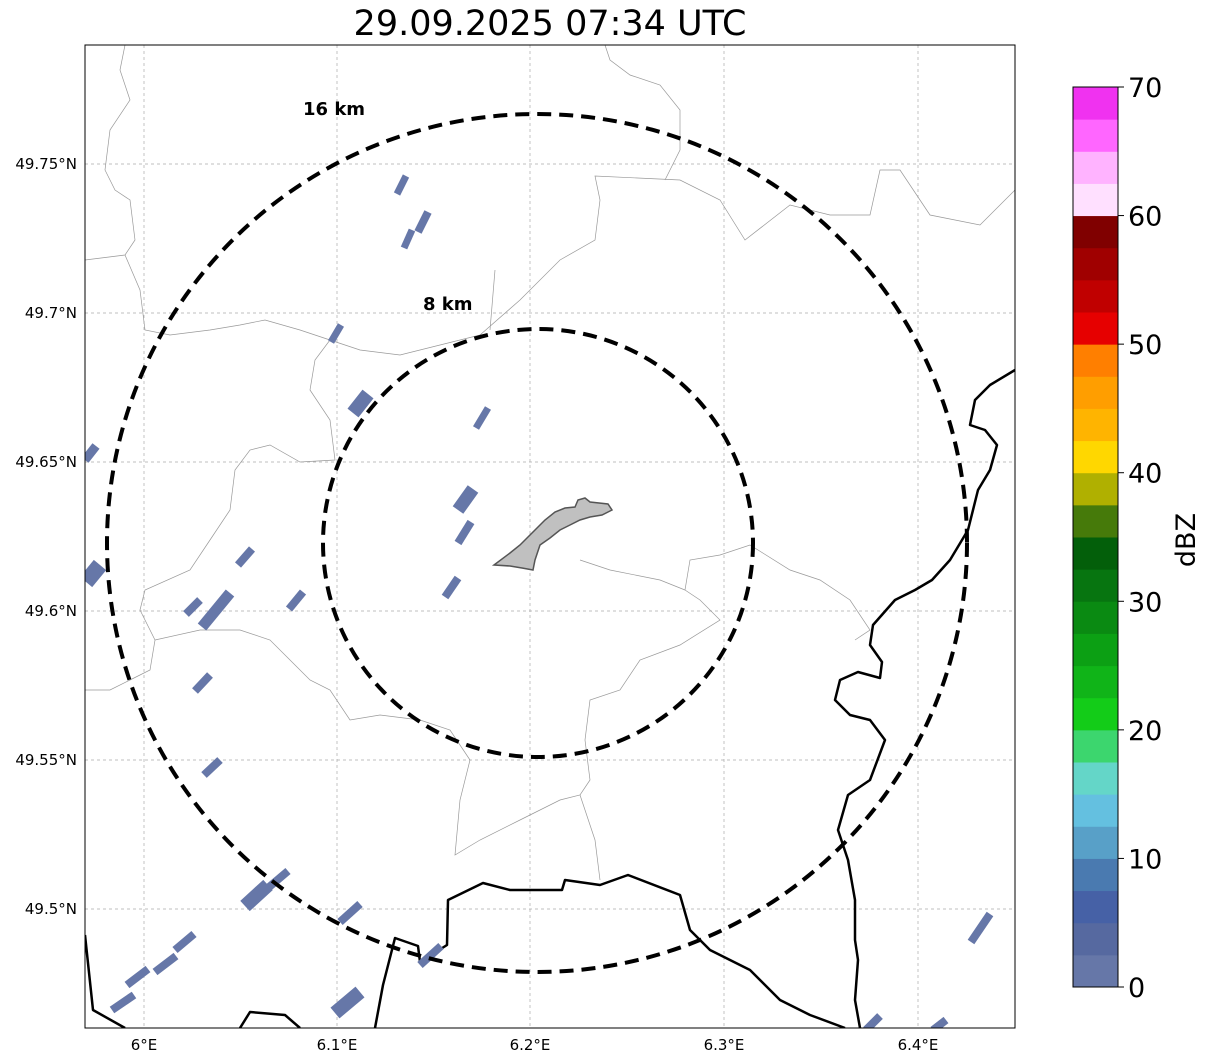 This screenshot has width=1207, height=1064. Describe the element at coordinates (1145, 217) in the screenshot. I see `colorbar-tick-label: 60` at that location.